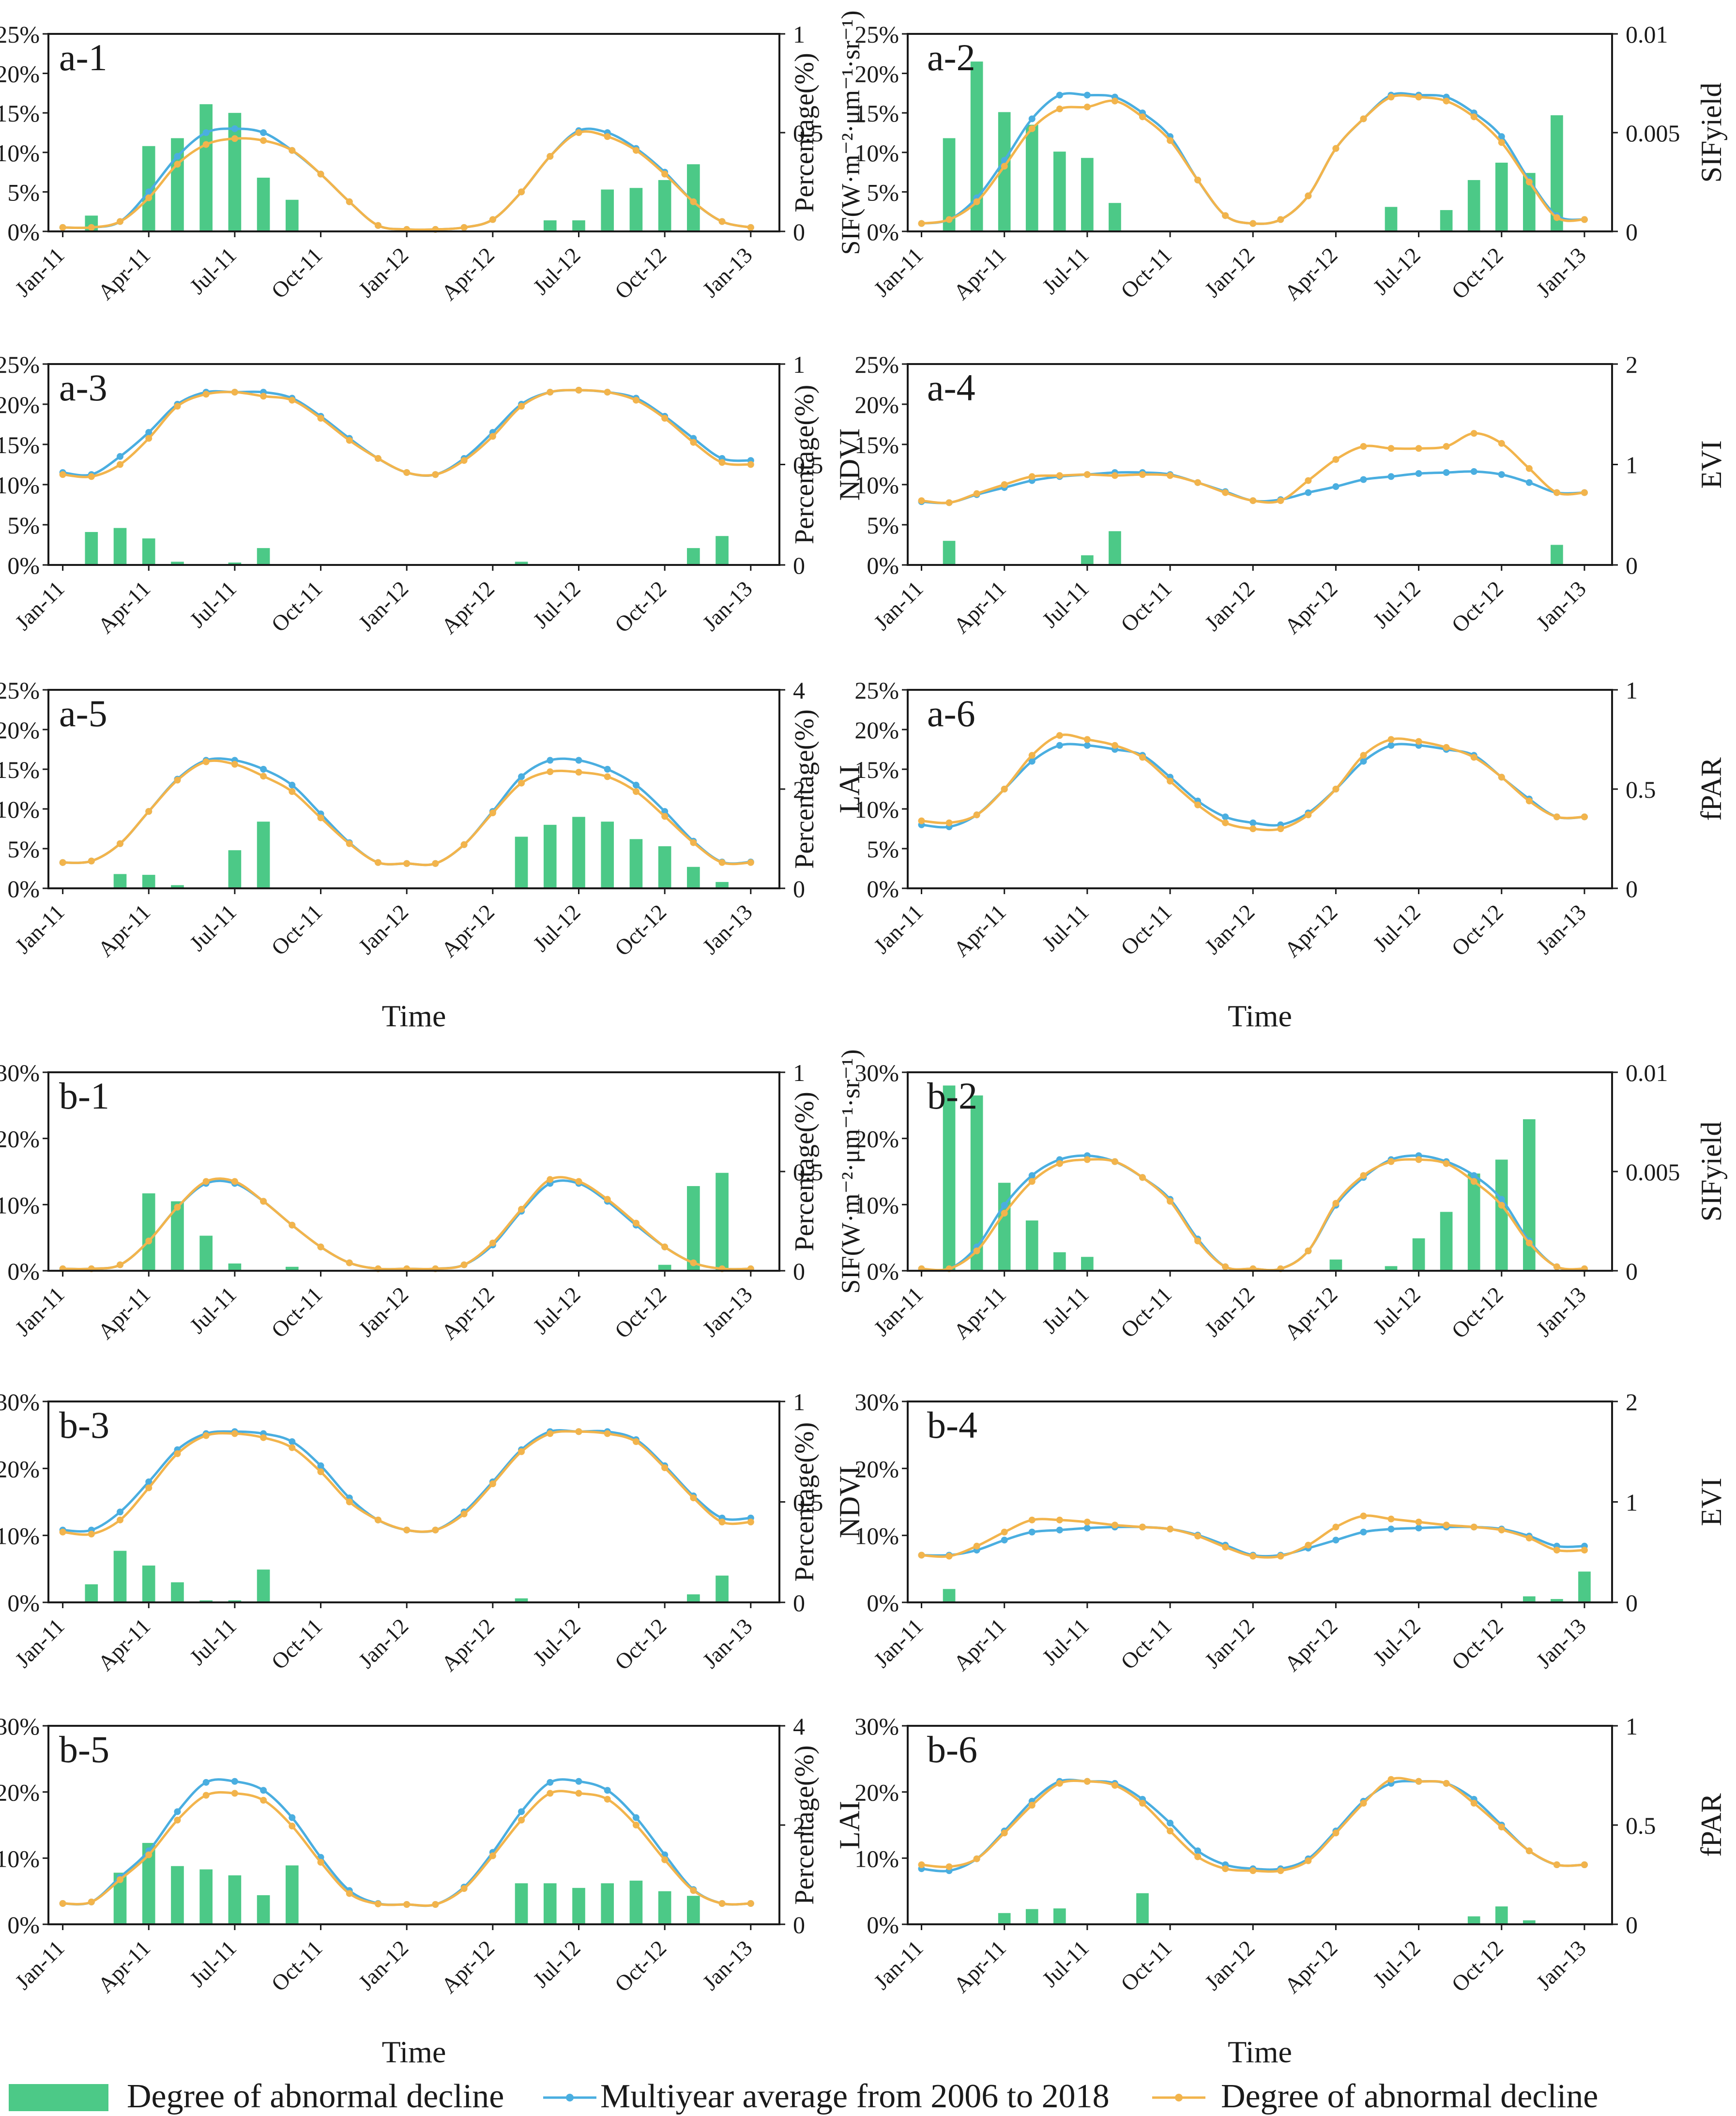 This screenshot has height=2116, width=1736. What do you see at coordinates (805, 789) in the screenshot?
I see `y-axis-title: Percentage(%)` at bounding box center [805, 789].